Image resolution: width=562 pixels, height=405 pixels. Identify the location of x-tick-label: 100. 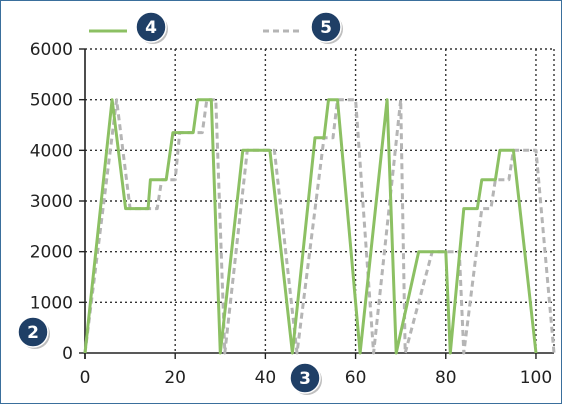
(536, 378).